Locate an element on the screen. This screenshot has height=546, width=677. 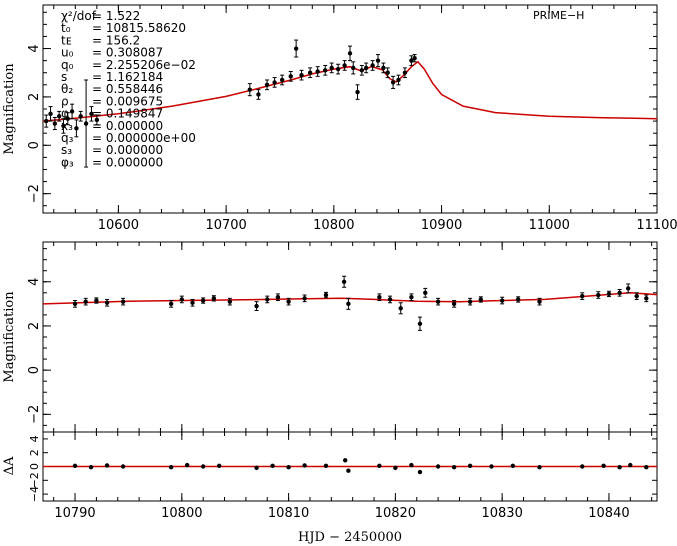
top-y-axis-label: Magnification is located at coordinates (9, 109).